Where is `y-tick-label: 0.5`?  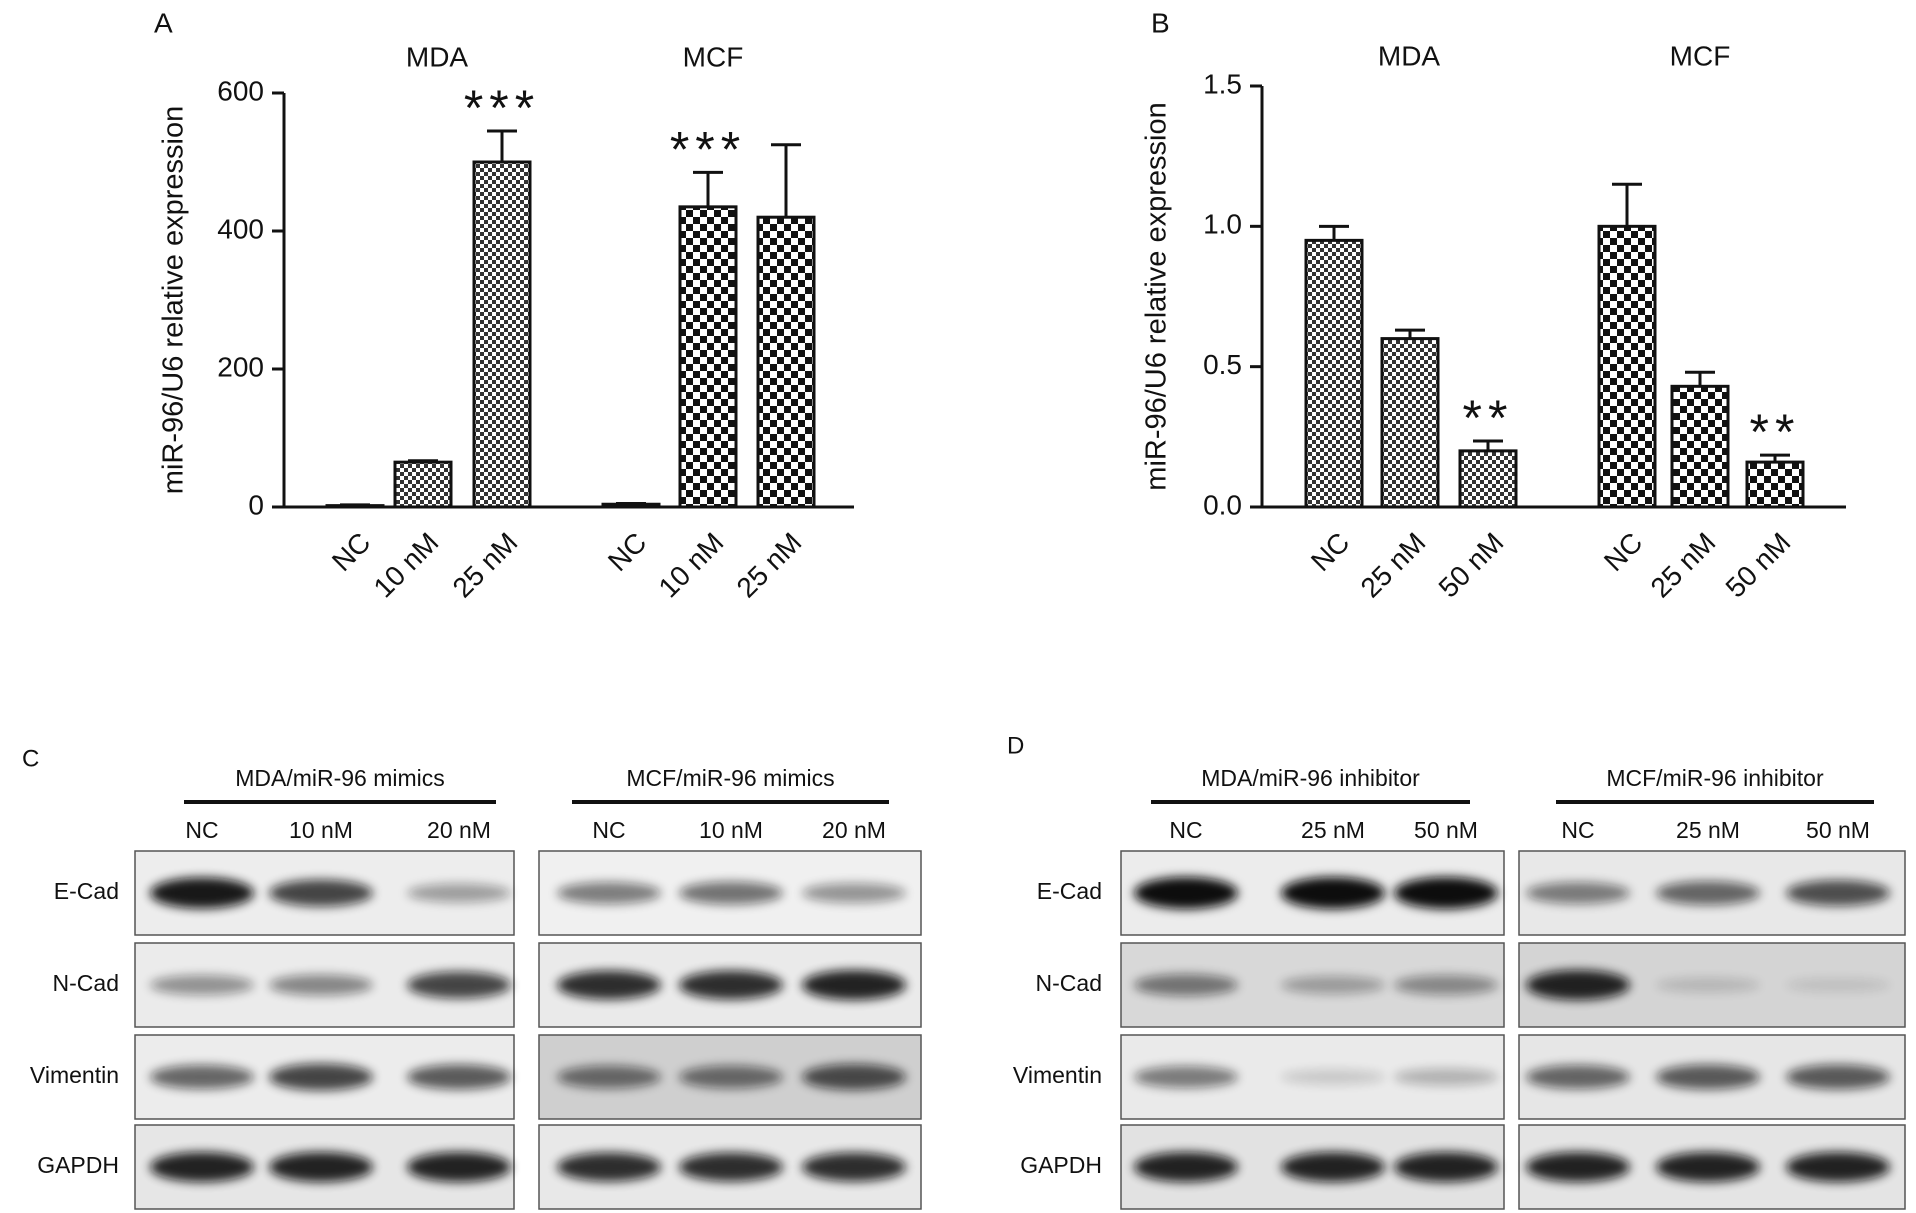 y-tick-label: 0.5 is located at coordinates (1222, 364).